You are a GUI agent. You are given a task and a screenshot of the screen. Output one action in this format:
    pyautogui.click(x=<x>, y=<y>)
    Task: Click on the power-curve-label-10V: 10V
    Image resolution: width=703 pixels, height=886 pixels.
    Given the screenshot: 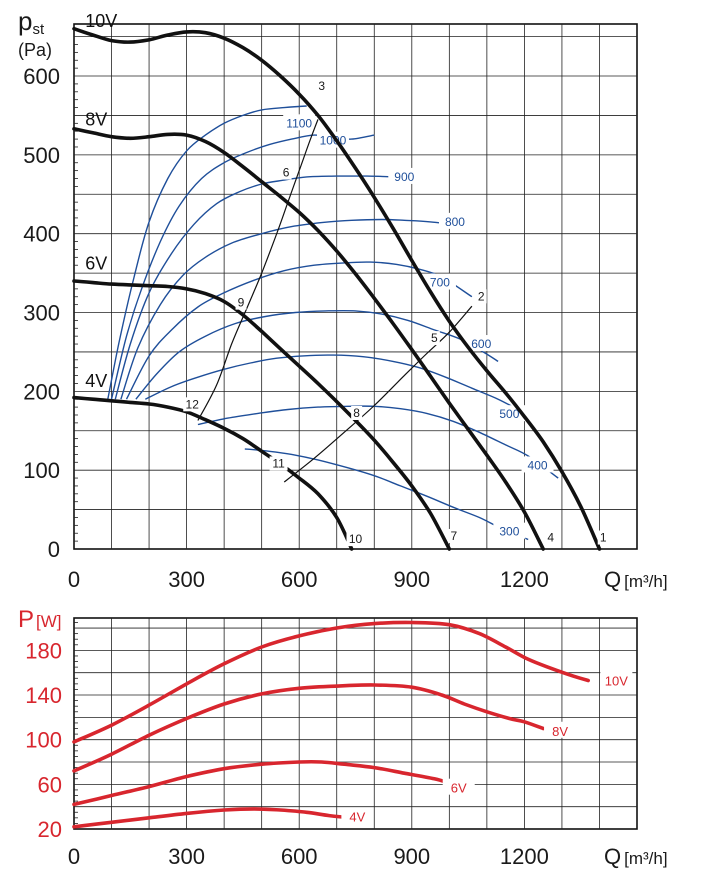 What is the action you would take?
    pyautogui.click(x=616, y=681)
    